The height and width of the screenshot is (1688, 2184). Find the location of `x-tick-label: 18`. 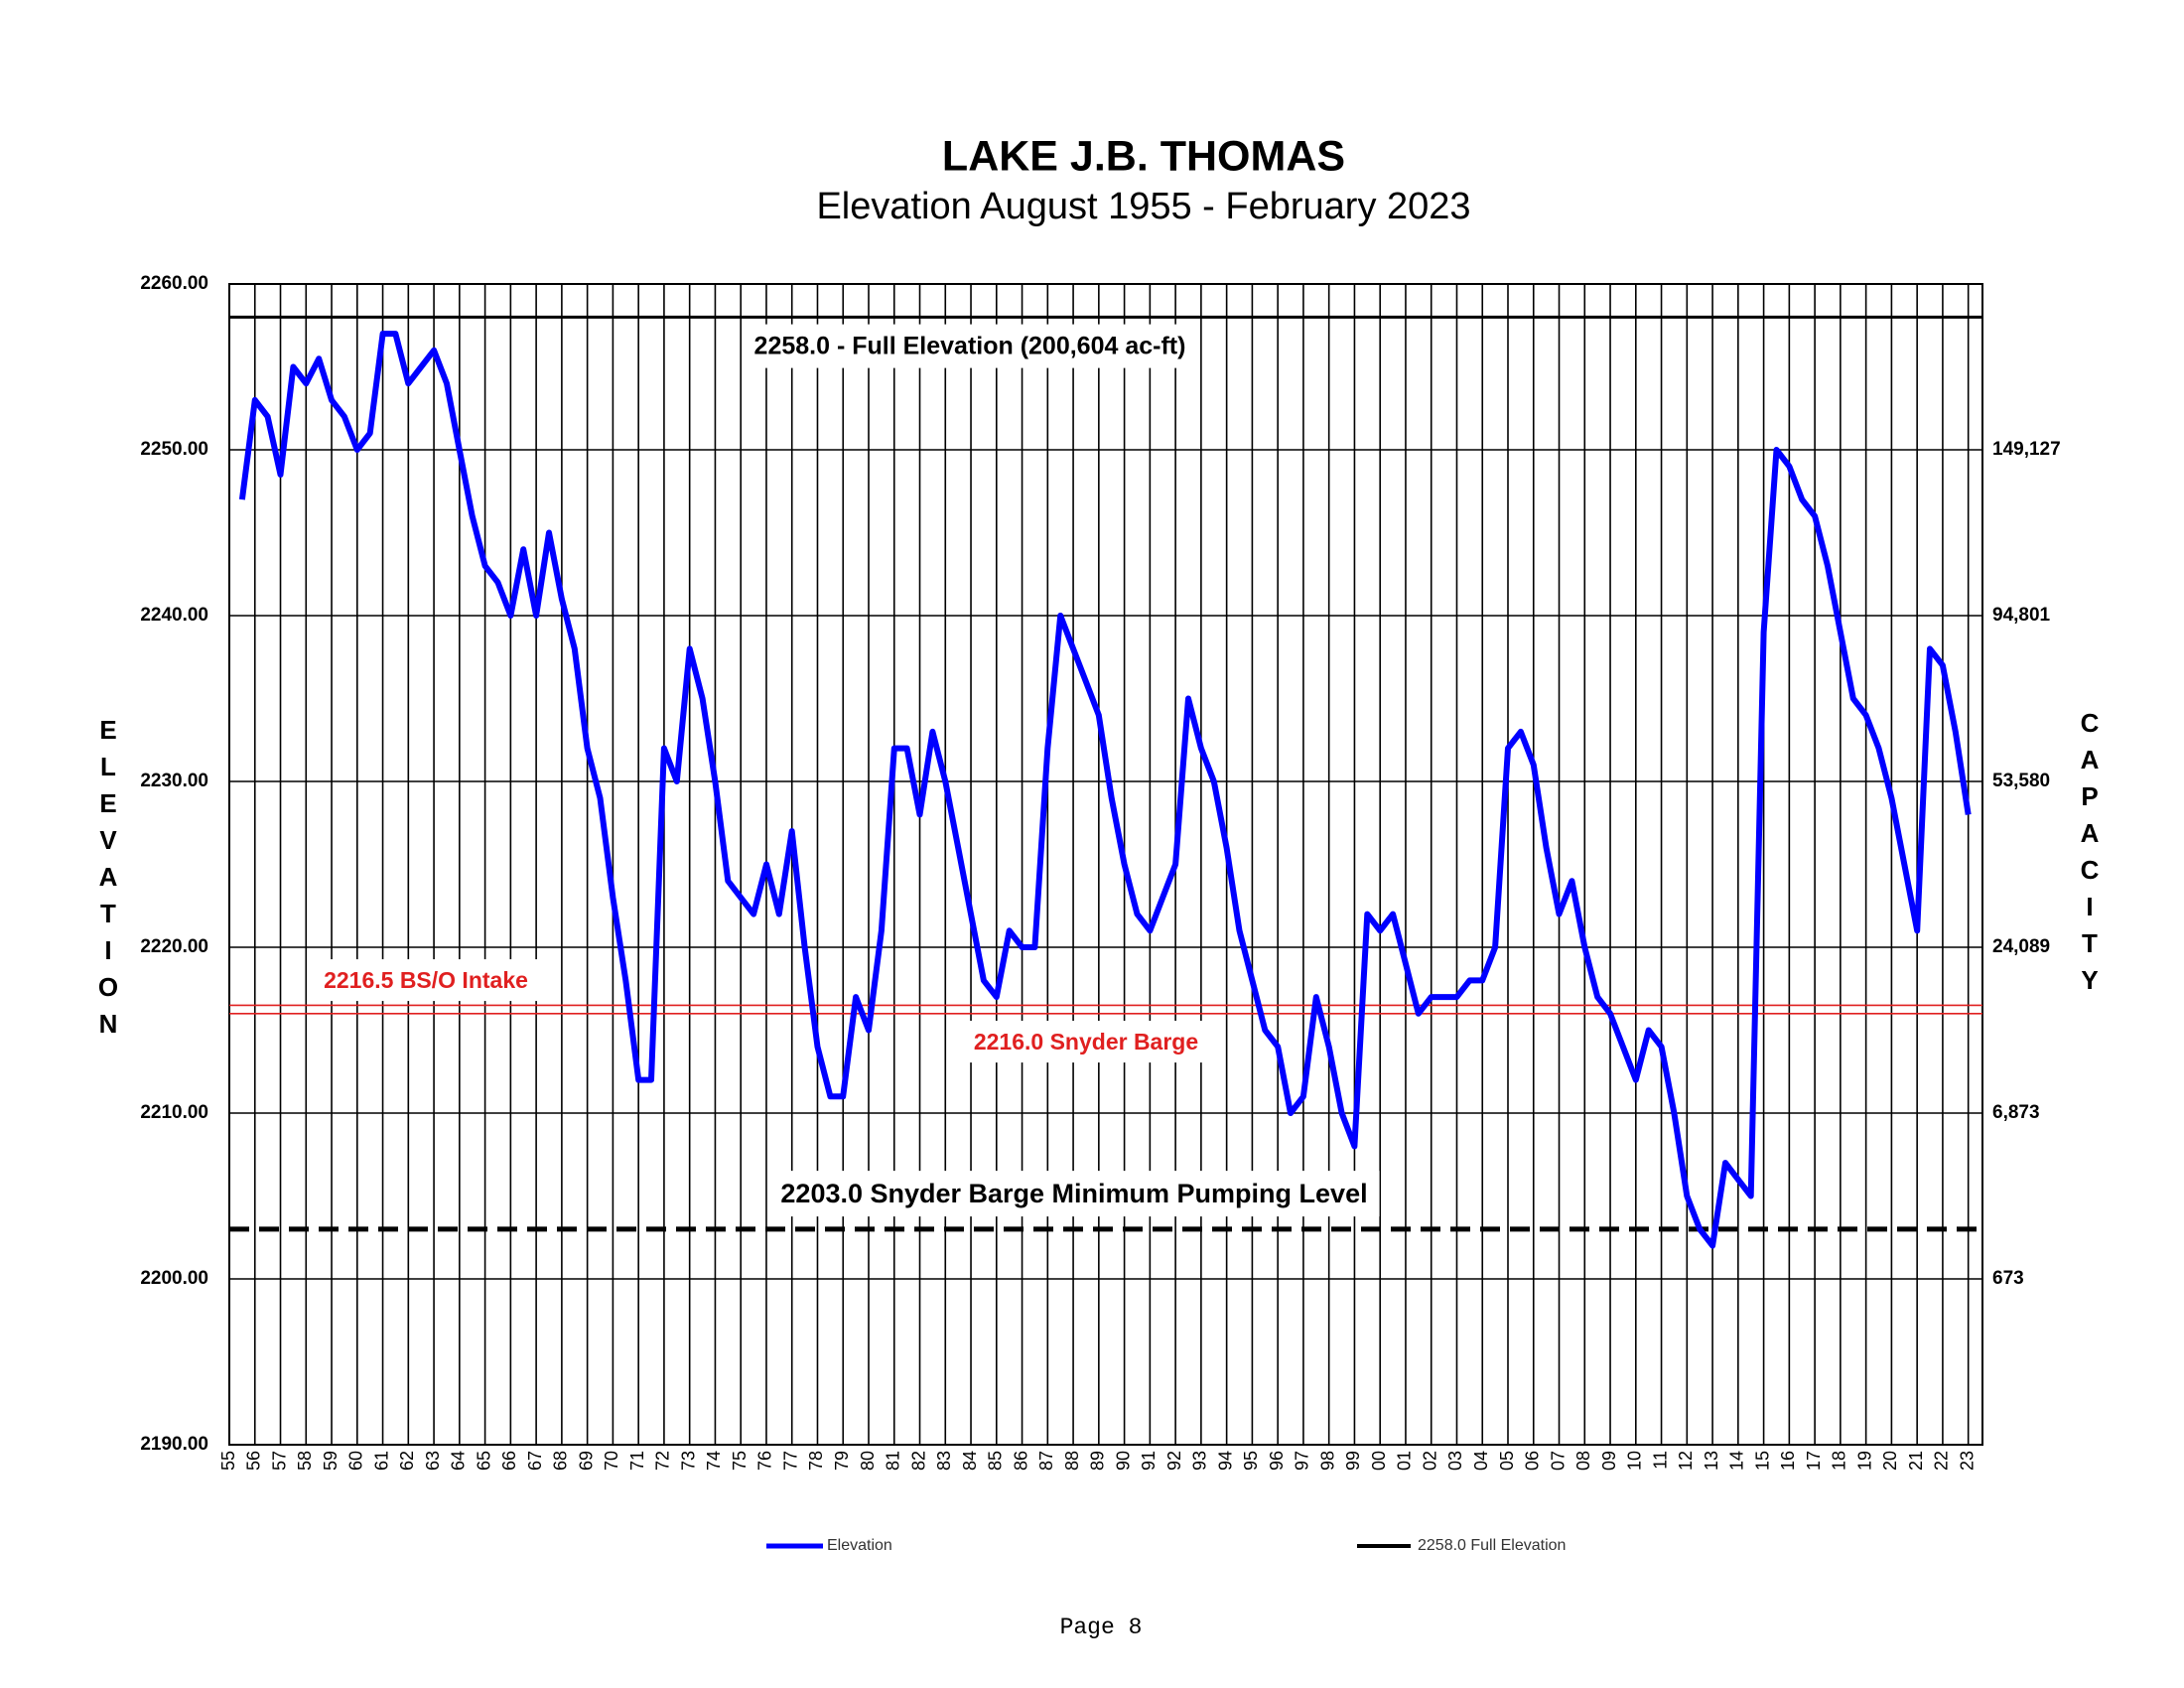

x-tick-label: 18 is located at coordinates (1839, 1461).